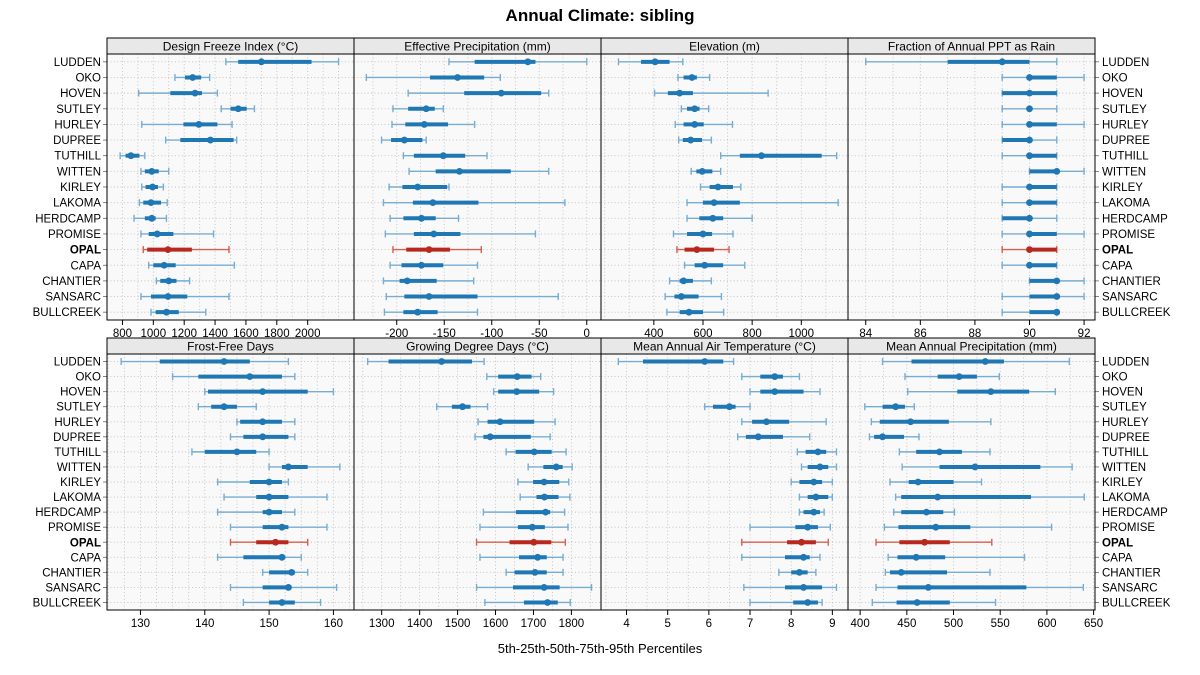 The image size is (1200, 675). What do you see at coordinates (953, 624) in the screenshot?
I see `x-tick-label: 500` at bounding box center [953, 624].